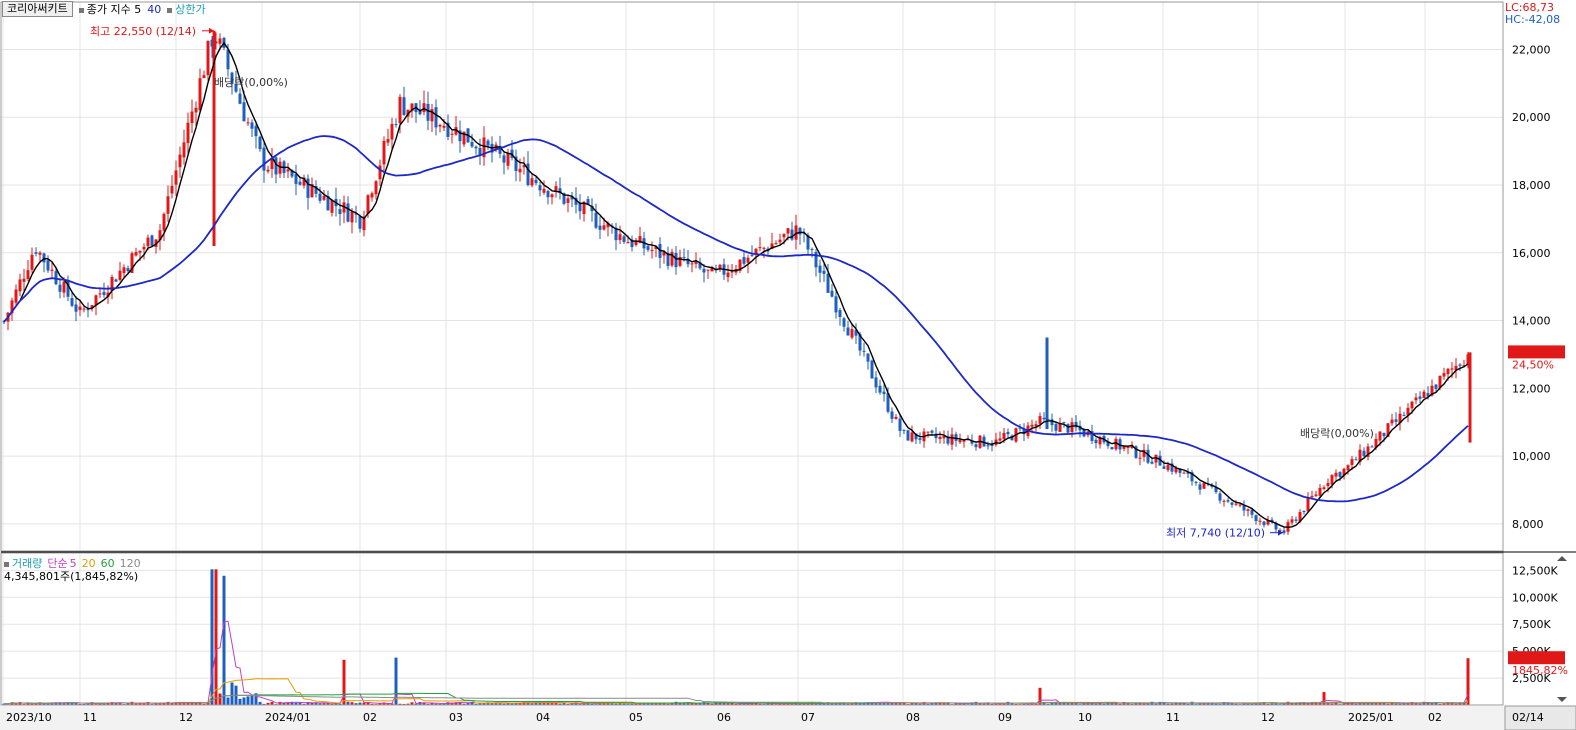 Image resolution: width=1576 pixels, height=730 pixels. Describe the element at coordinates (29, 717) in the screenshot. I see `x-tick-label: 2023/10` at that location.